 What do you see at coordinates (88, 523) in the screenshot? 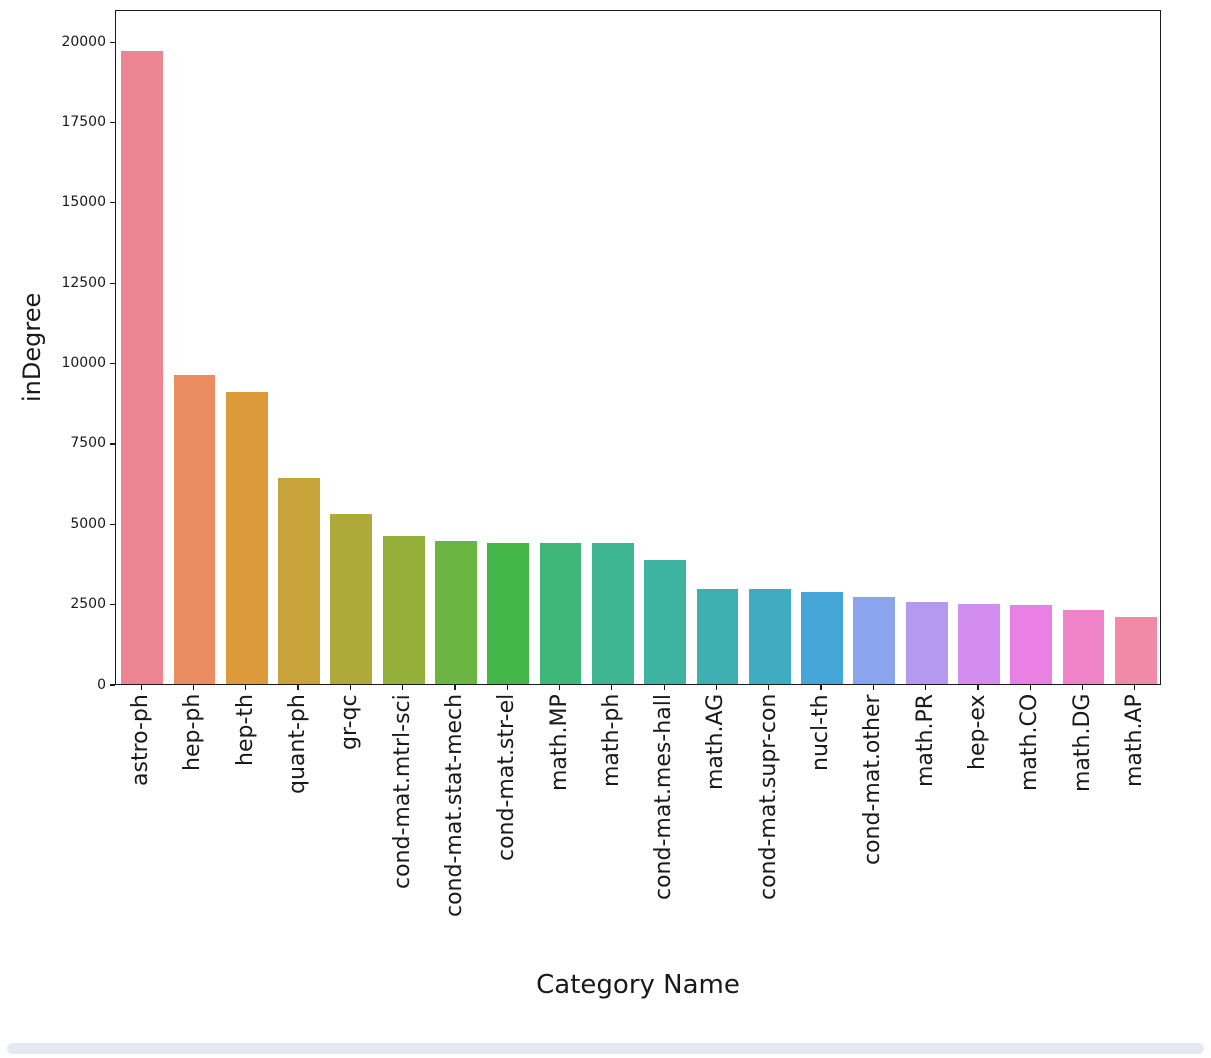
I see `y-tick-label: 5000` at bounding box center [88, 523].